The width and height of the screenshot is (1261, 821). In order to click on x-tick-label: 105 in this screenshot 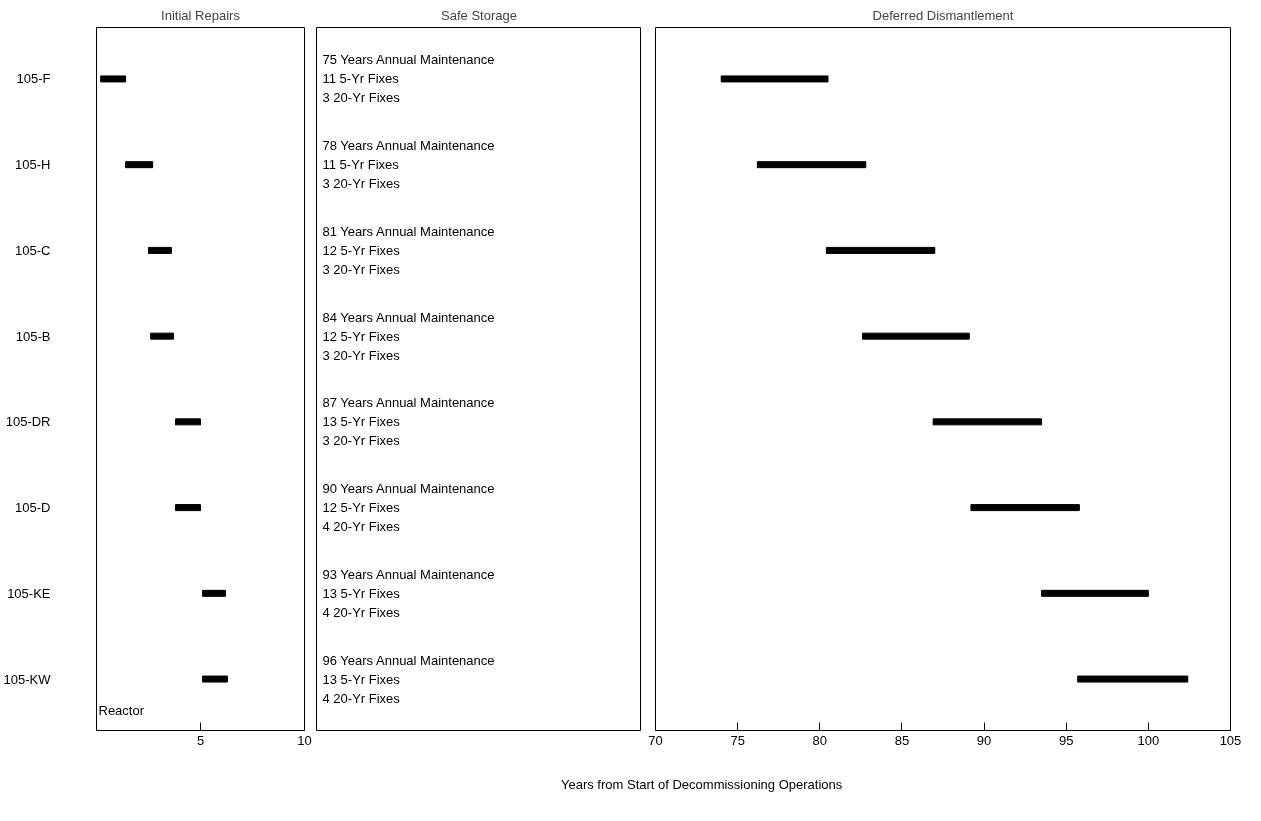, I will do `click(1230, 740)`.